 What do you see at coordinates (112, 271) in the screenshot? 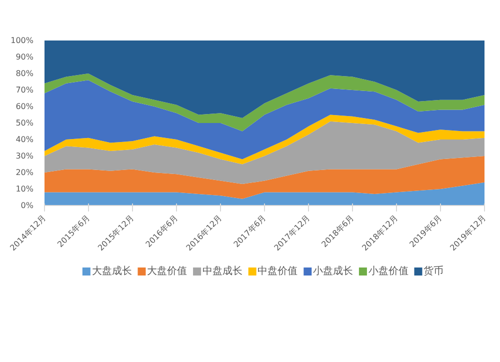
I see `legend-label: 大盘成长` at bounding box center [112, 271].